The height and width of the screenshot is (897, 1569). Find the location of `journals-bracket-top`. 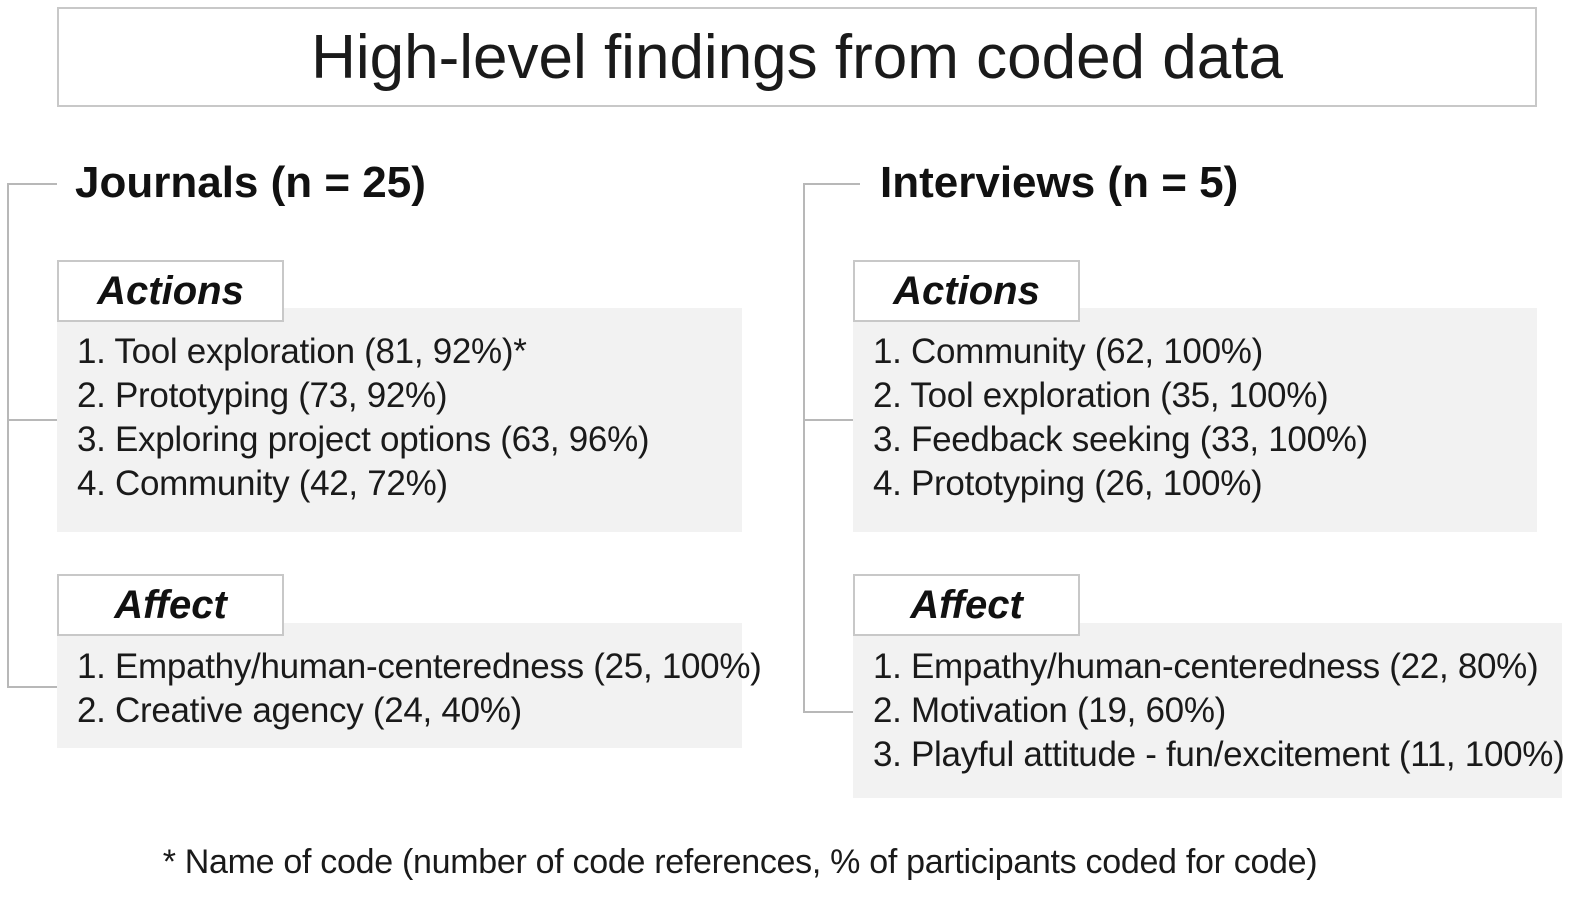

journals-bracket-top is located at coordinates (32, 184).